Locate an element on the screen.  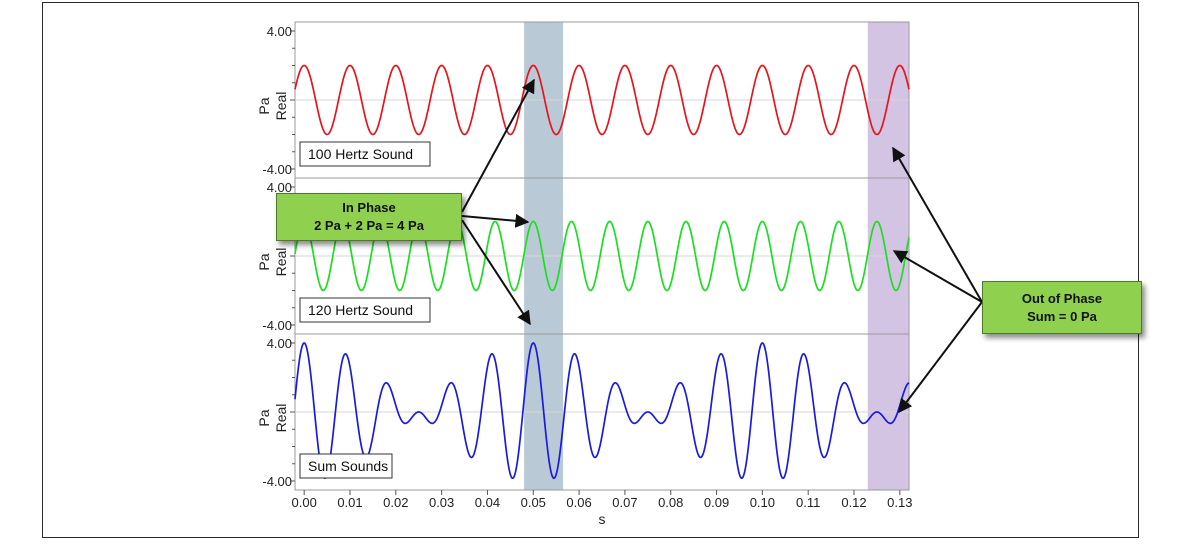
annotation-box: Sum Sounds is located at coordinates (346, 466).